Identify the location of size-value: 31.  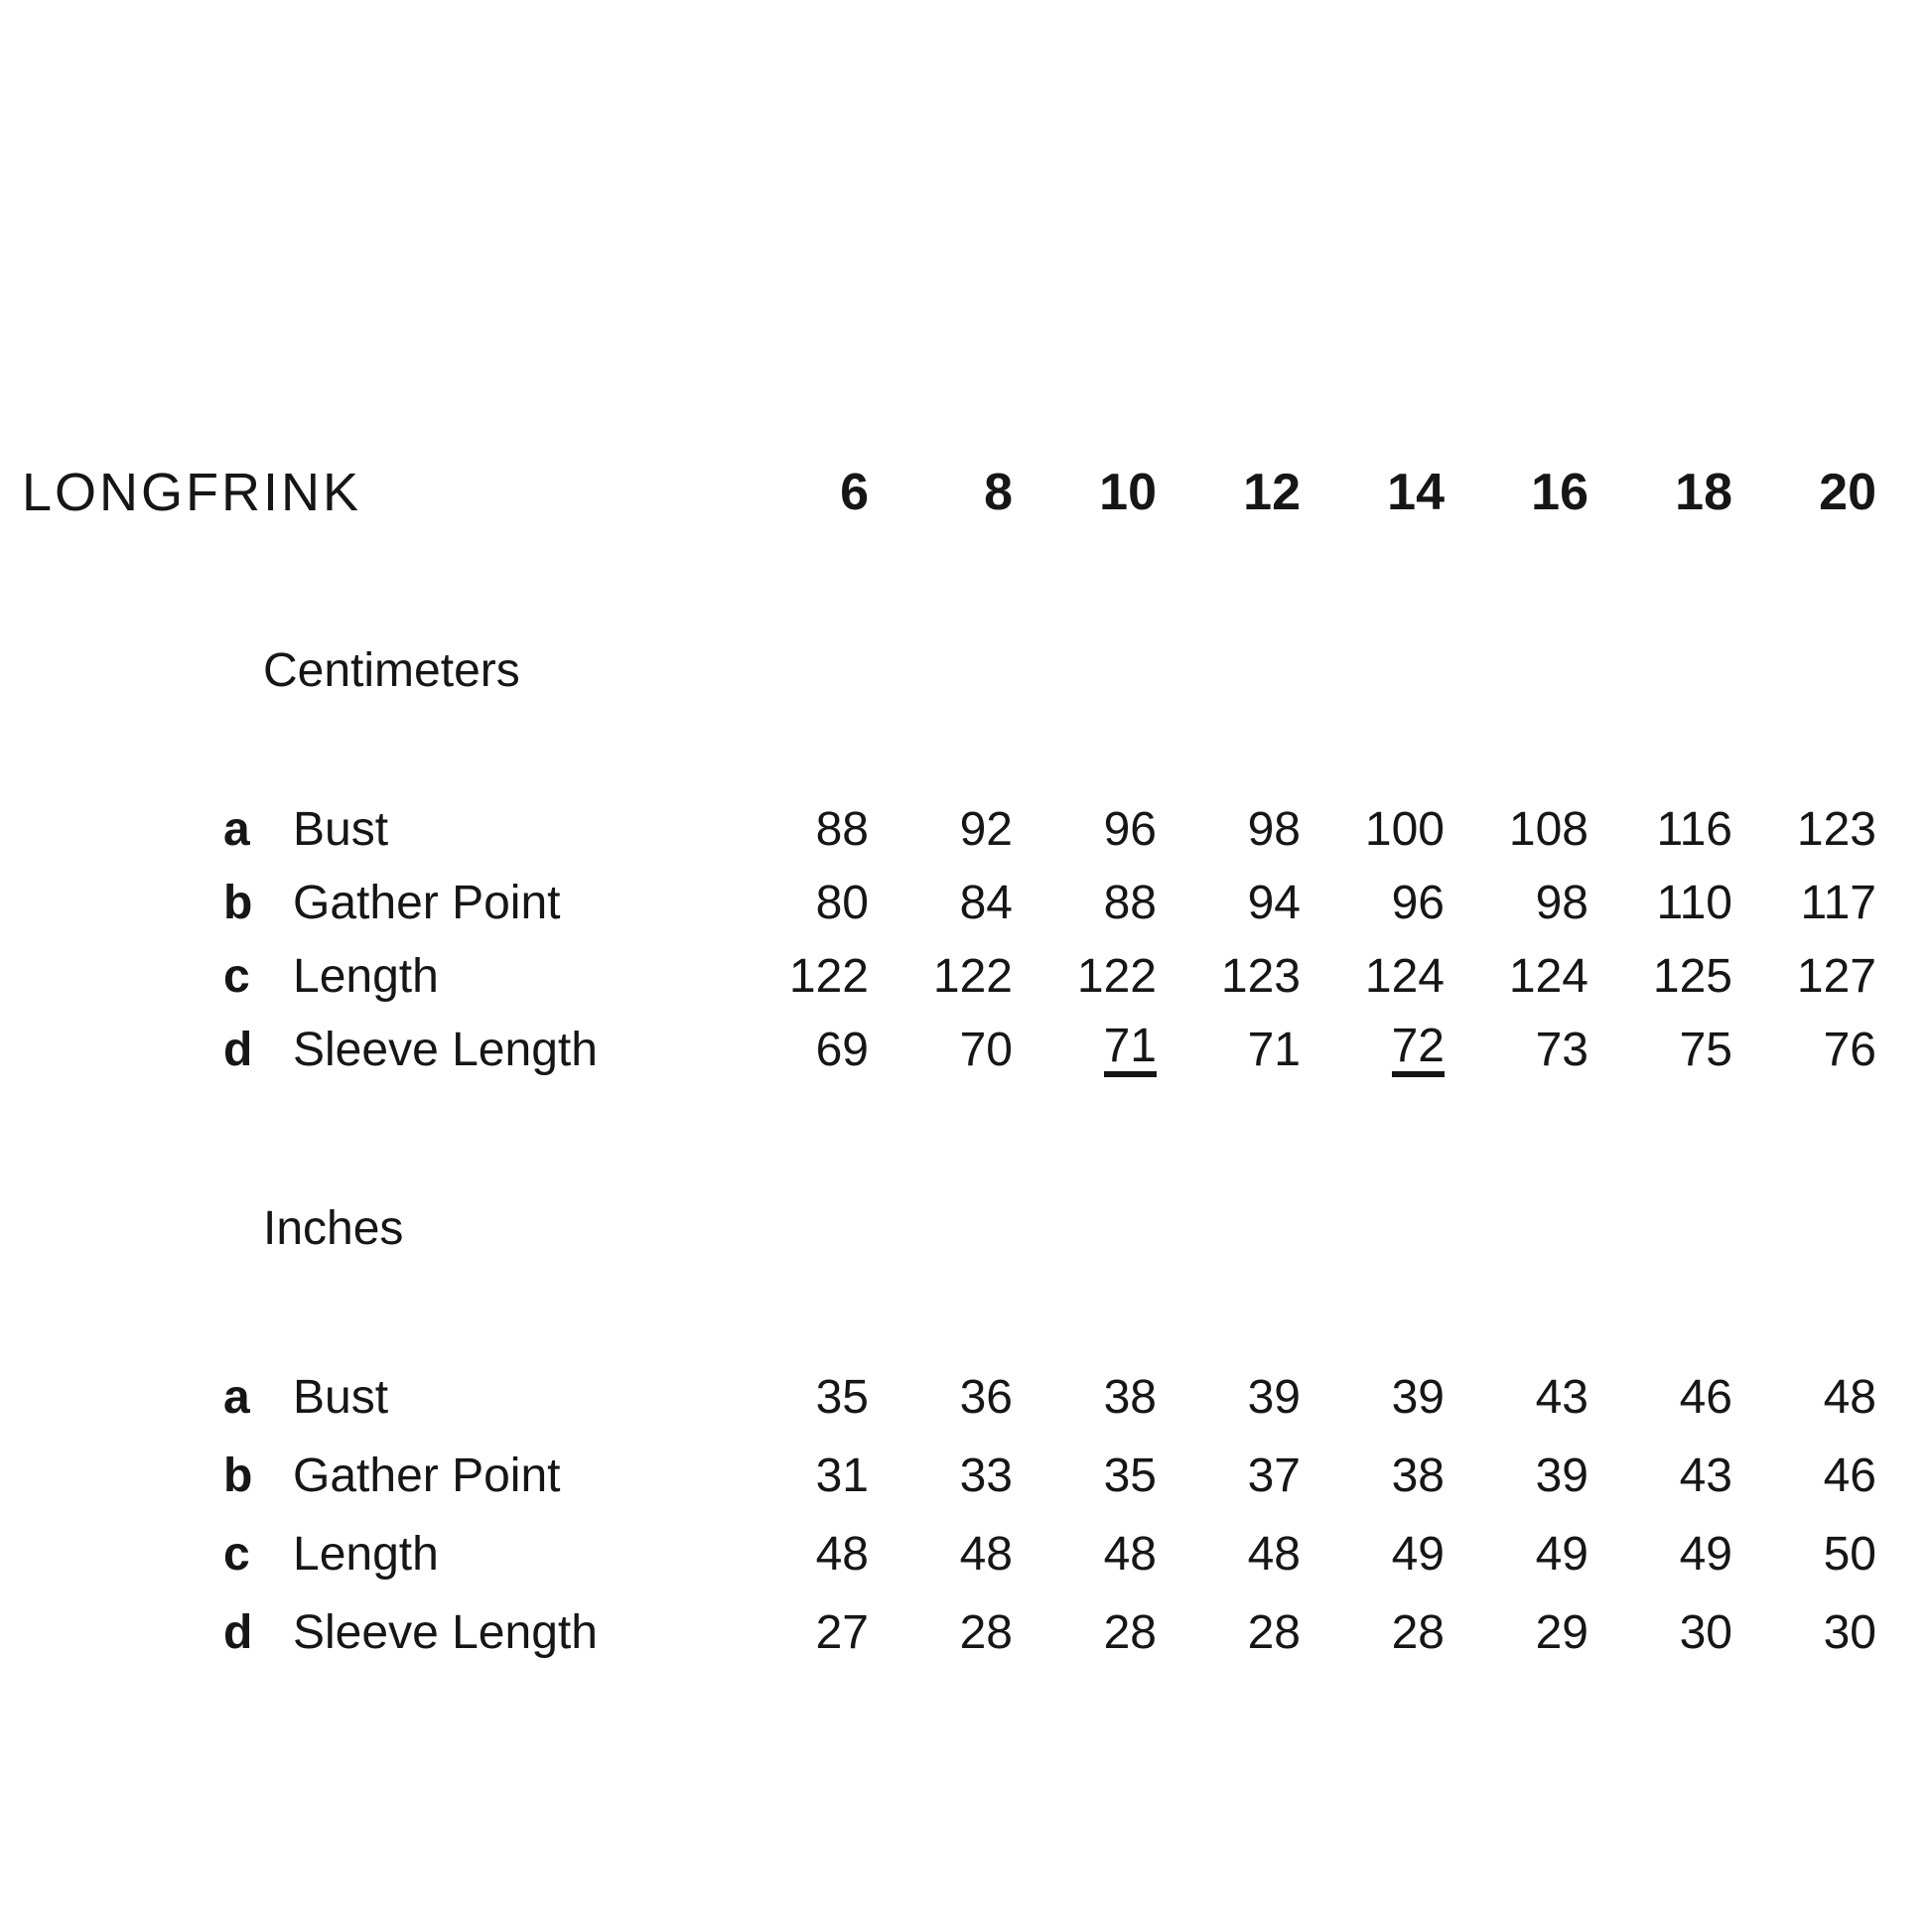
(797, 1476).